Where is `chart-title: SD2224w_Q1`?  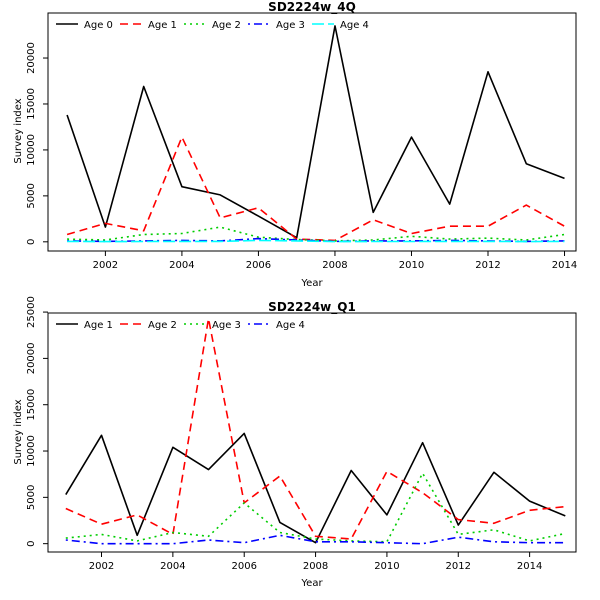 chart-title: SD2224w_Q1 is located at coordinates (312, 307).